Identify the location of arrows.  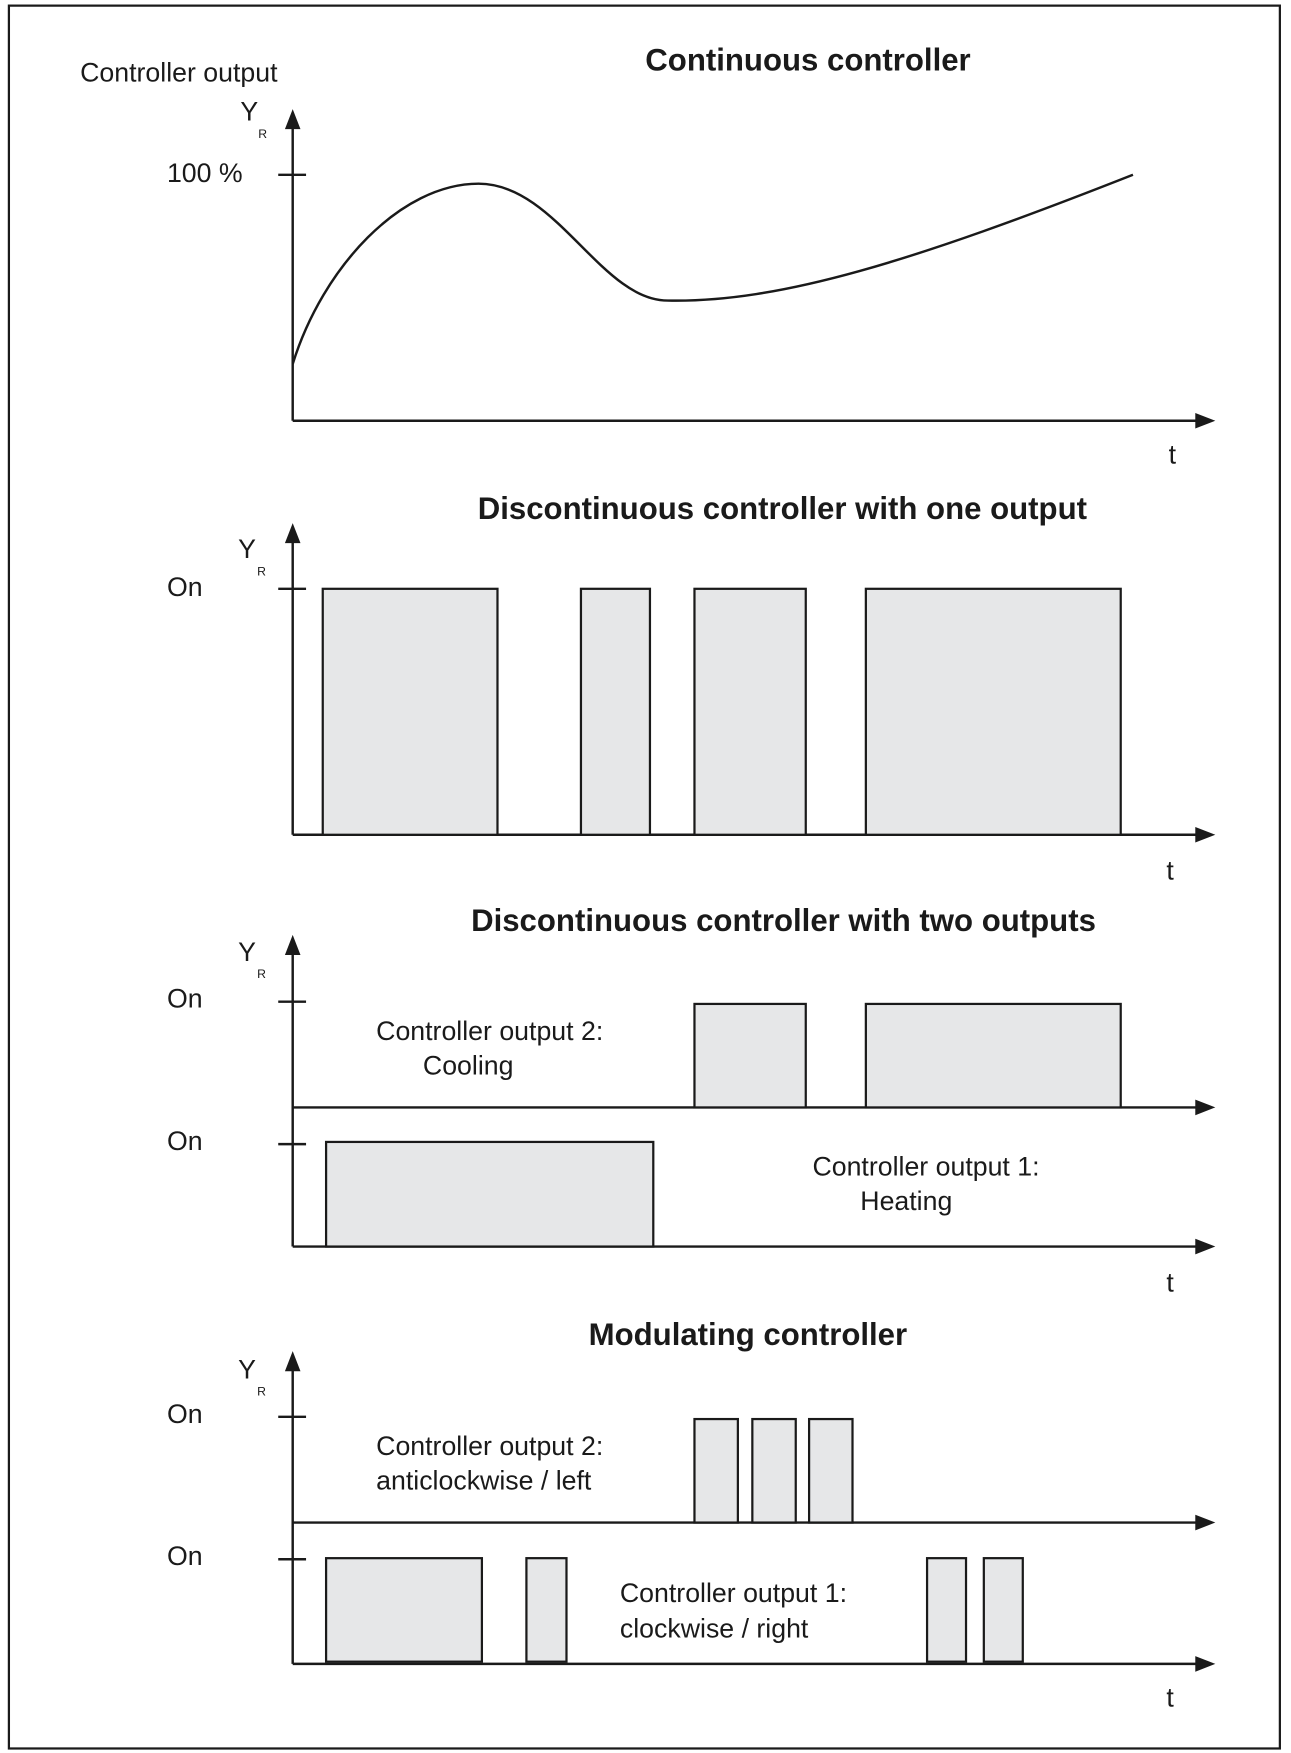
(750, 269).